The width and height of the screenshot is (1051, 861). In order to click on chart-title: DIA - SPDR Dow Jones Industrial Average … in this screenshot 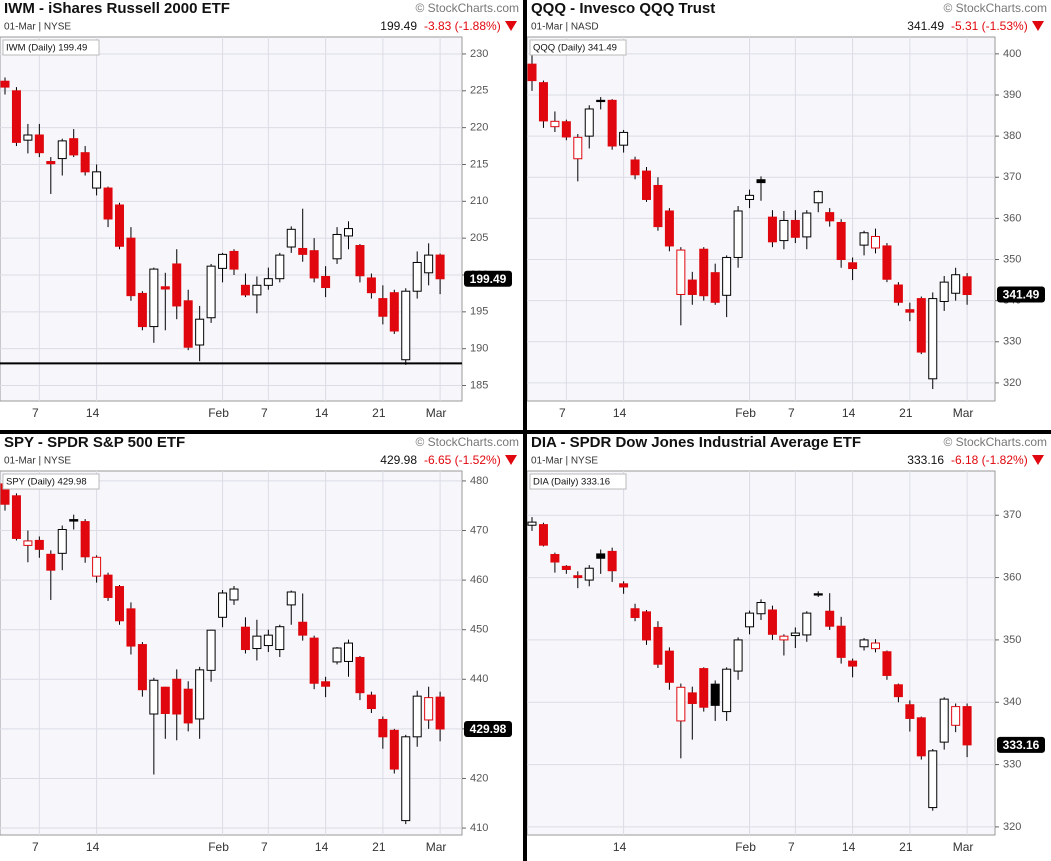, I will do `click(696, 442)`.